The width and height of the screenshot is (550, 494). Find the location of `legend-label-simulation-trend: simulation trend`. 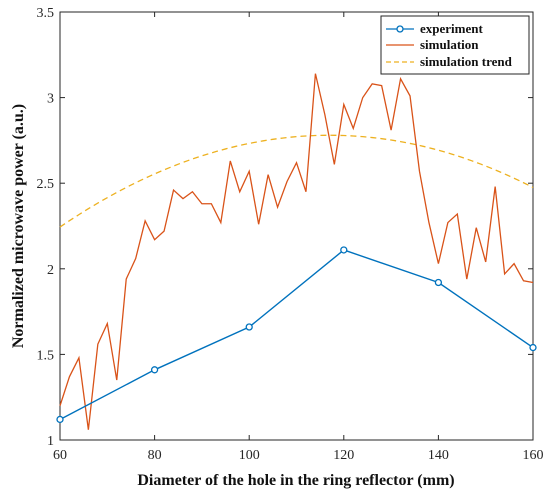

legend-label-simulation-trend: simulation trend is located at coordinates (466, 61).